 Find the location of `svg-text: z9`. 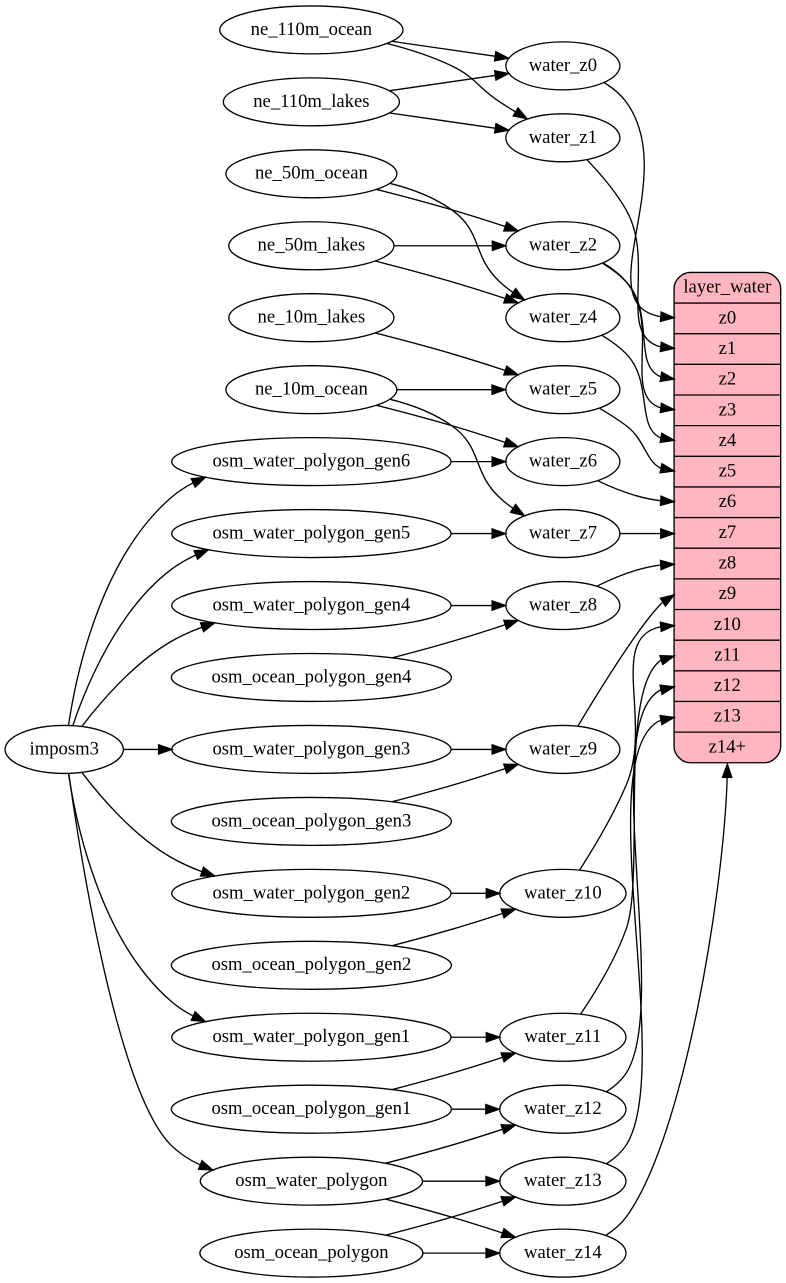

svg-text: z9 is located at coordinates (728, 593).